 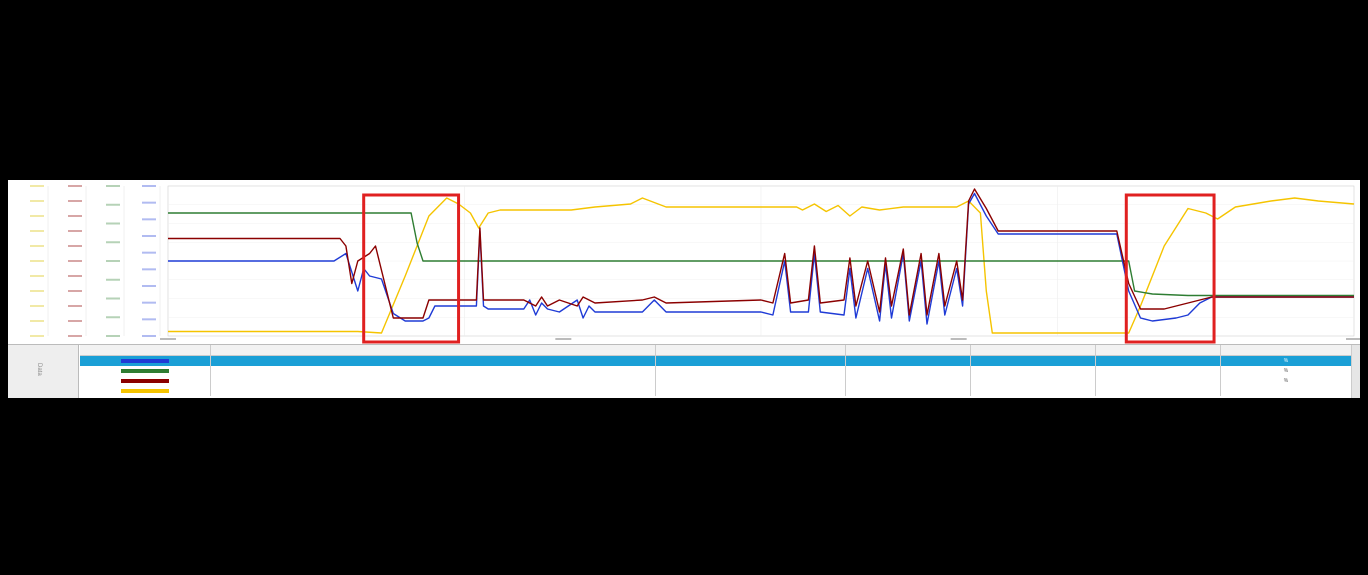 I want to click on table-row, so click(x=716, y=391).